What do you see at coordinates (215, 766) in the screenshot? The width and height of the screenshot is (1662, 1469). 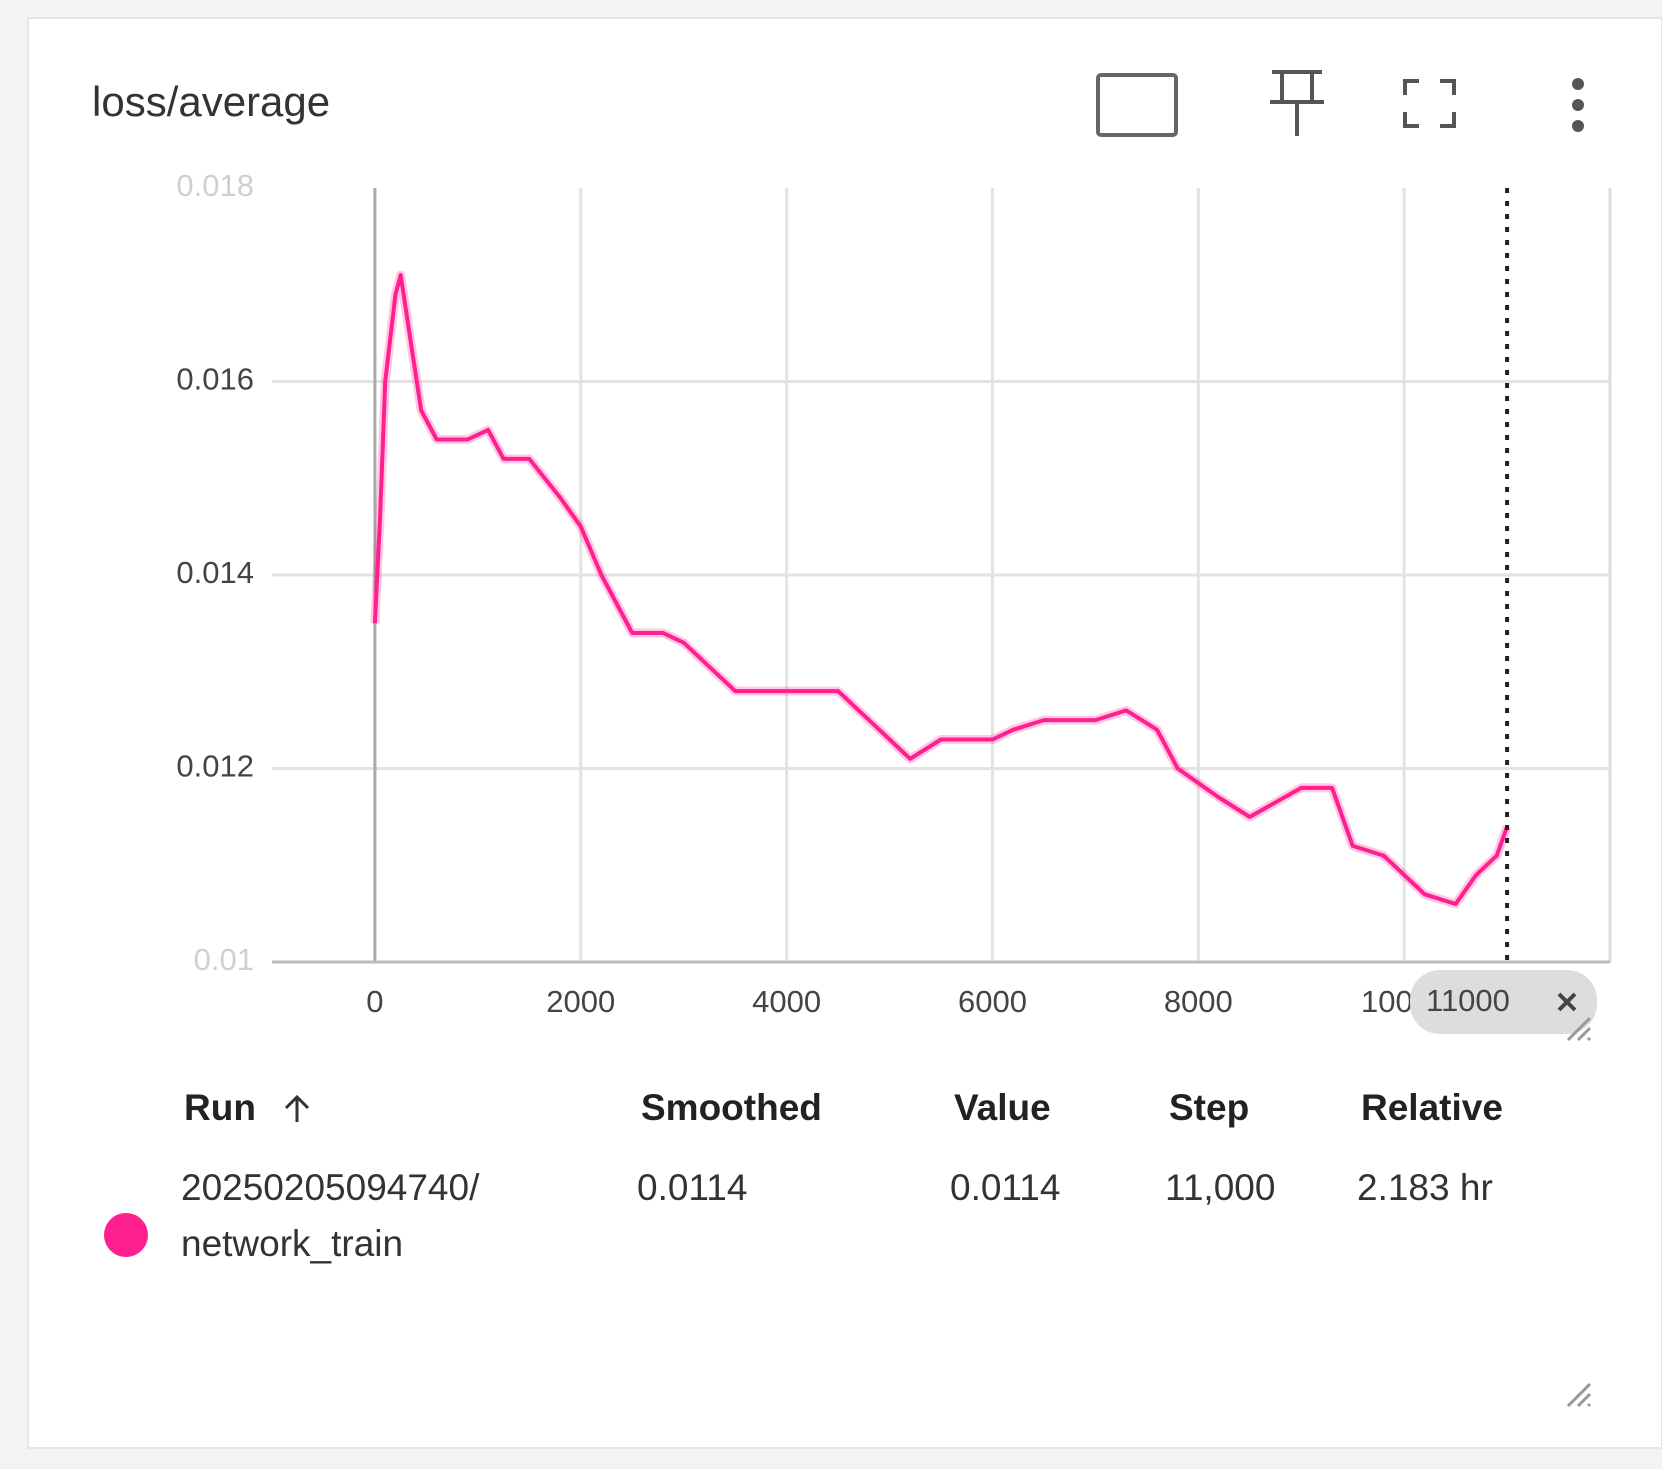 I see `y-tick-label: 0.012` at bounding box center [215, 766].